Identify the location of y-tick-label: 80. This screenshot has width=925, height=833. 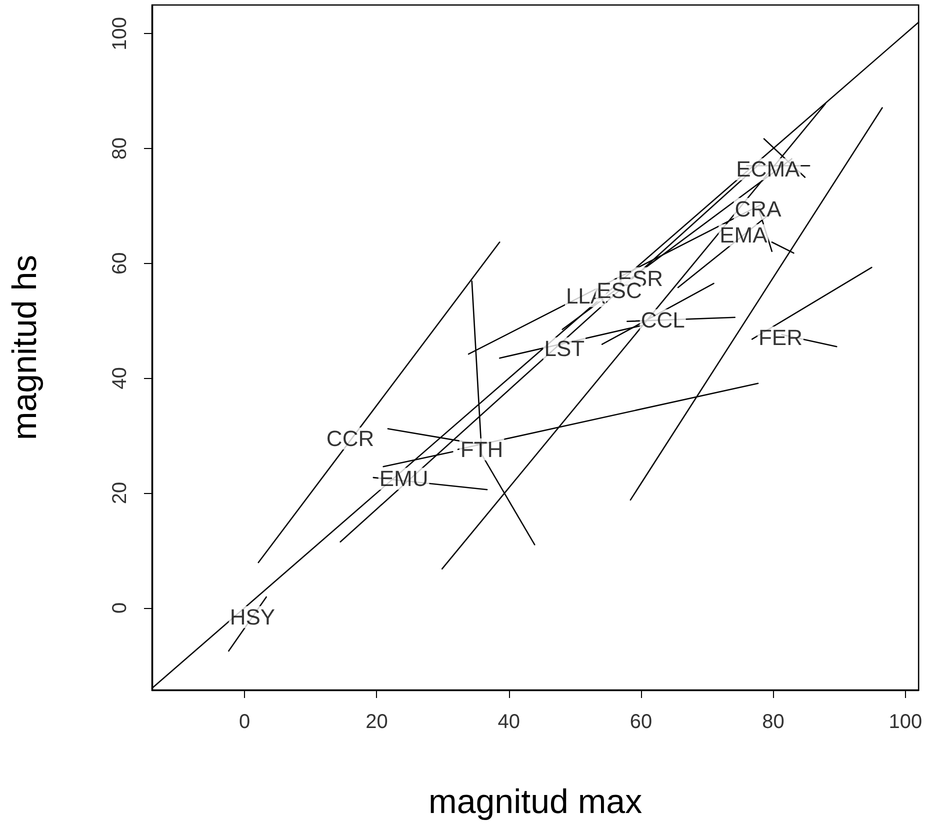
(120, 148).